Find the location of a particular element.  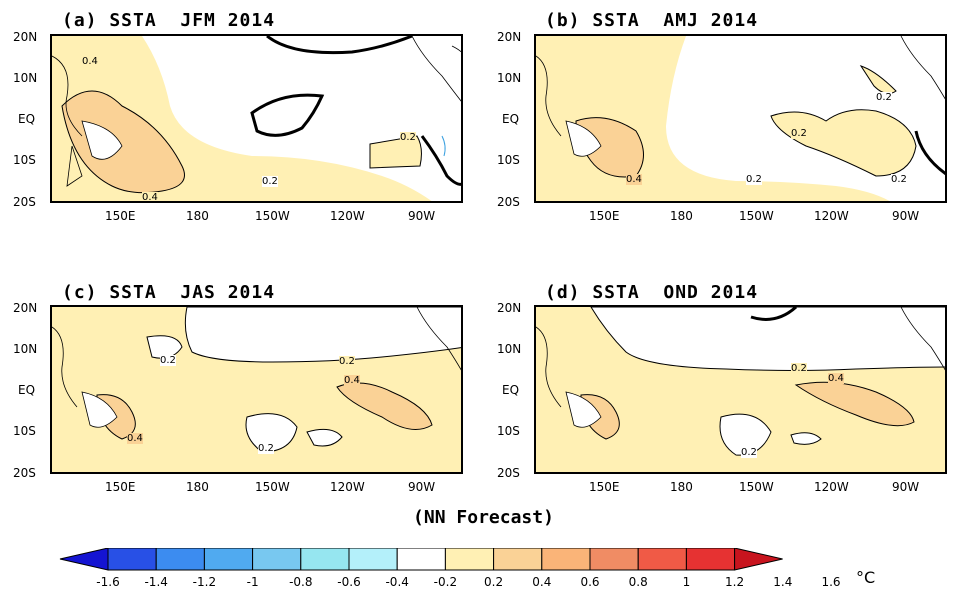

colorbar-tick-label: -0.4 is located at coordinates (397, 582).